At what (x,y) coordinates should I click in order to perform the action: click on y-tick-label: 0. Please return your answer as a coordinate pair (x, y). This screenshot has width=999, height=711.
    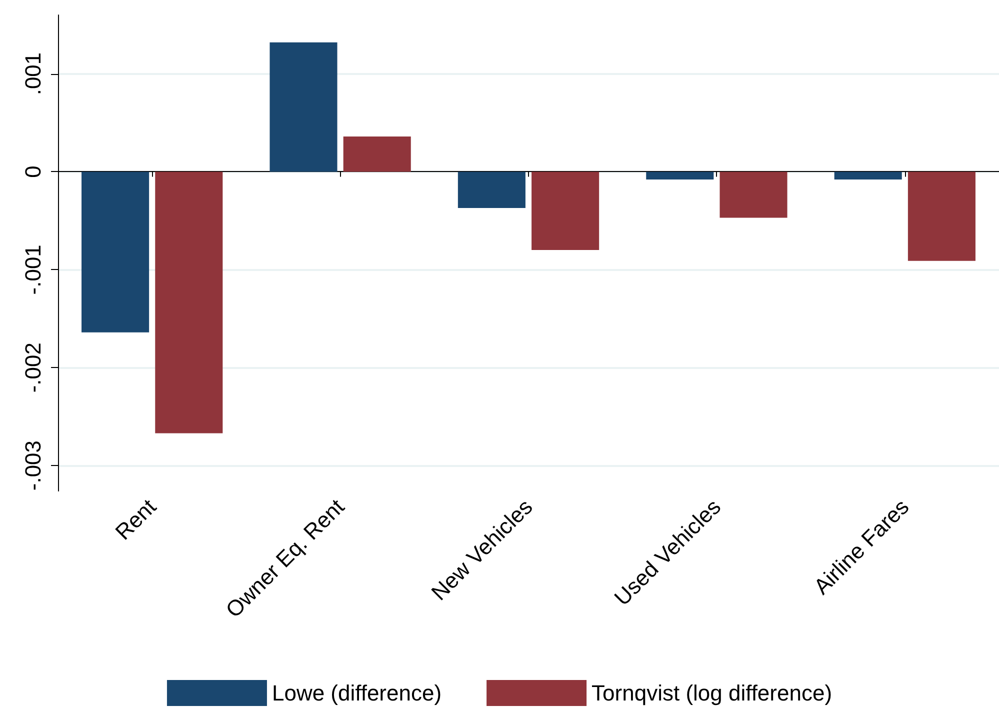
    Looking at the image, I should click on (33, 172).